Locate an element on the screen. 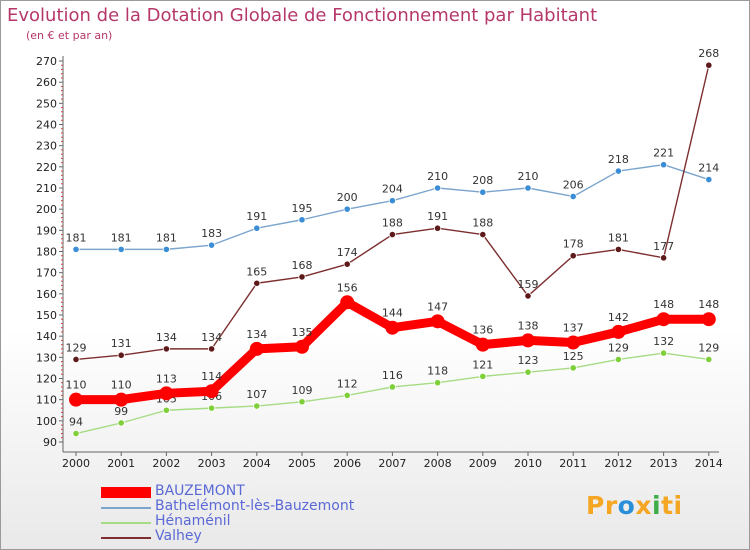 This screenshot has width=750, height=550. data-label: 159 is located at coordinates (528, 284).